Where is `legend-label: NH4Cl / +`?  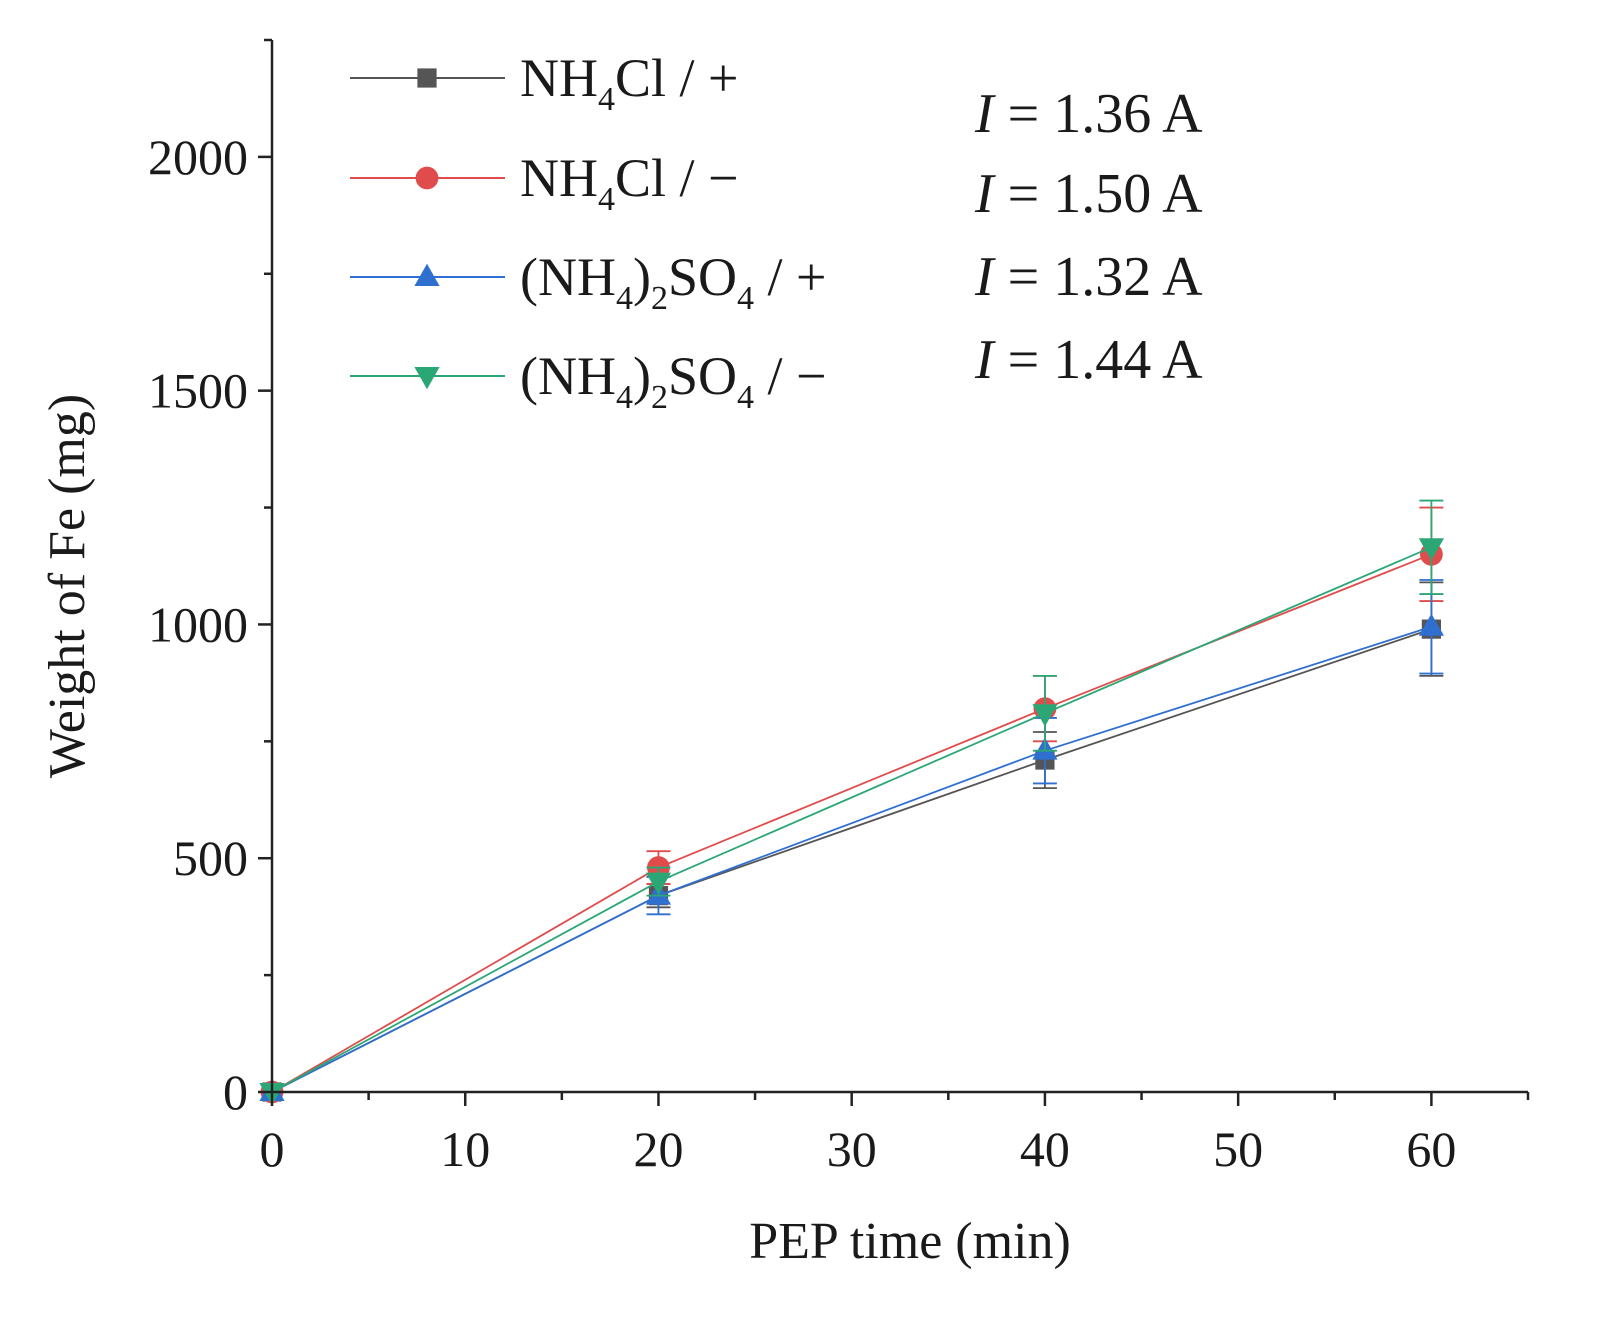
legend-label: NH4Cl / + is located at coordinates (629, 83).